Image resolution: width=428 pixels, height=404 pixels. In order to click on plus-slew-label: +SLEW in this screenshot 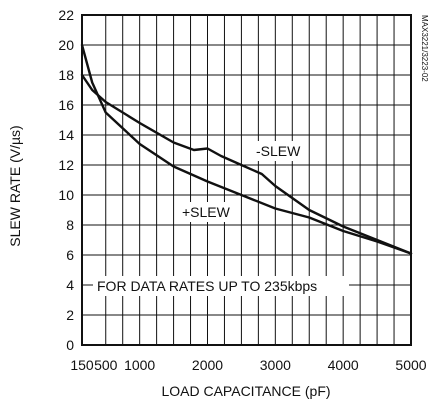, I will do `click(206, 212)`.